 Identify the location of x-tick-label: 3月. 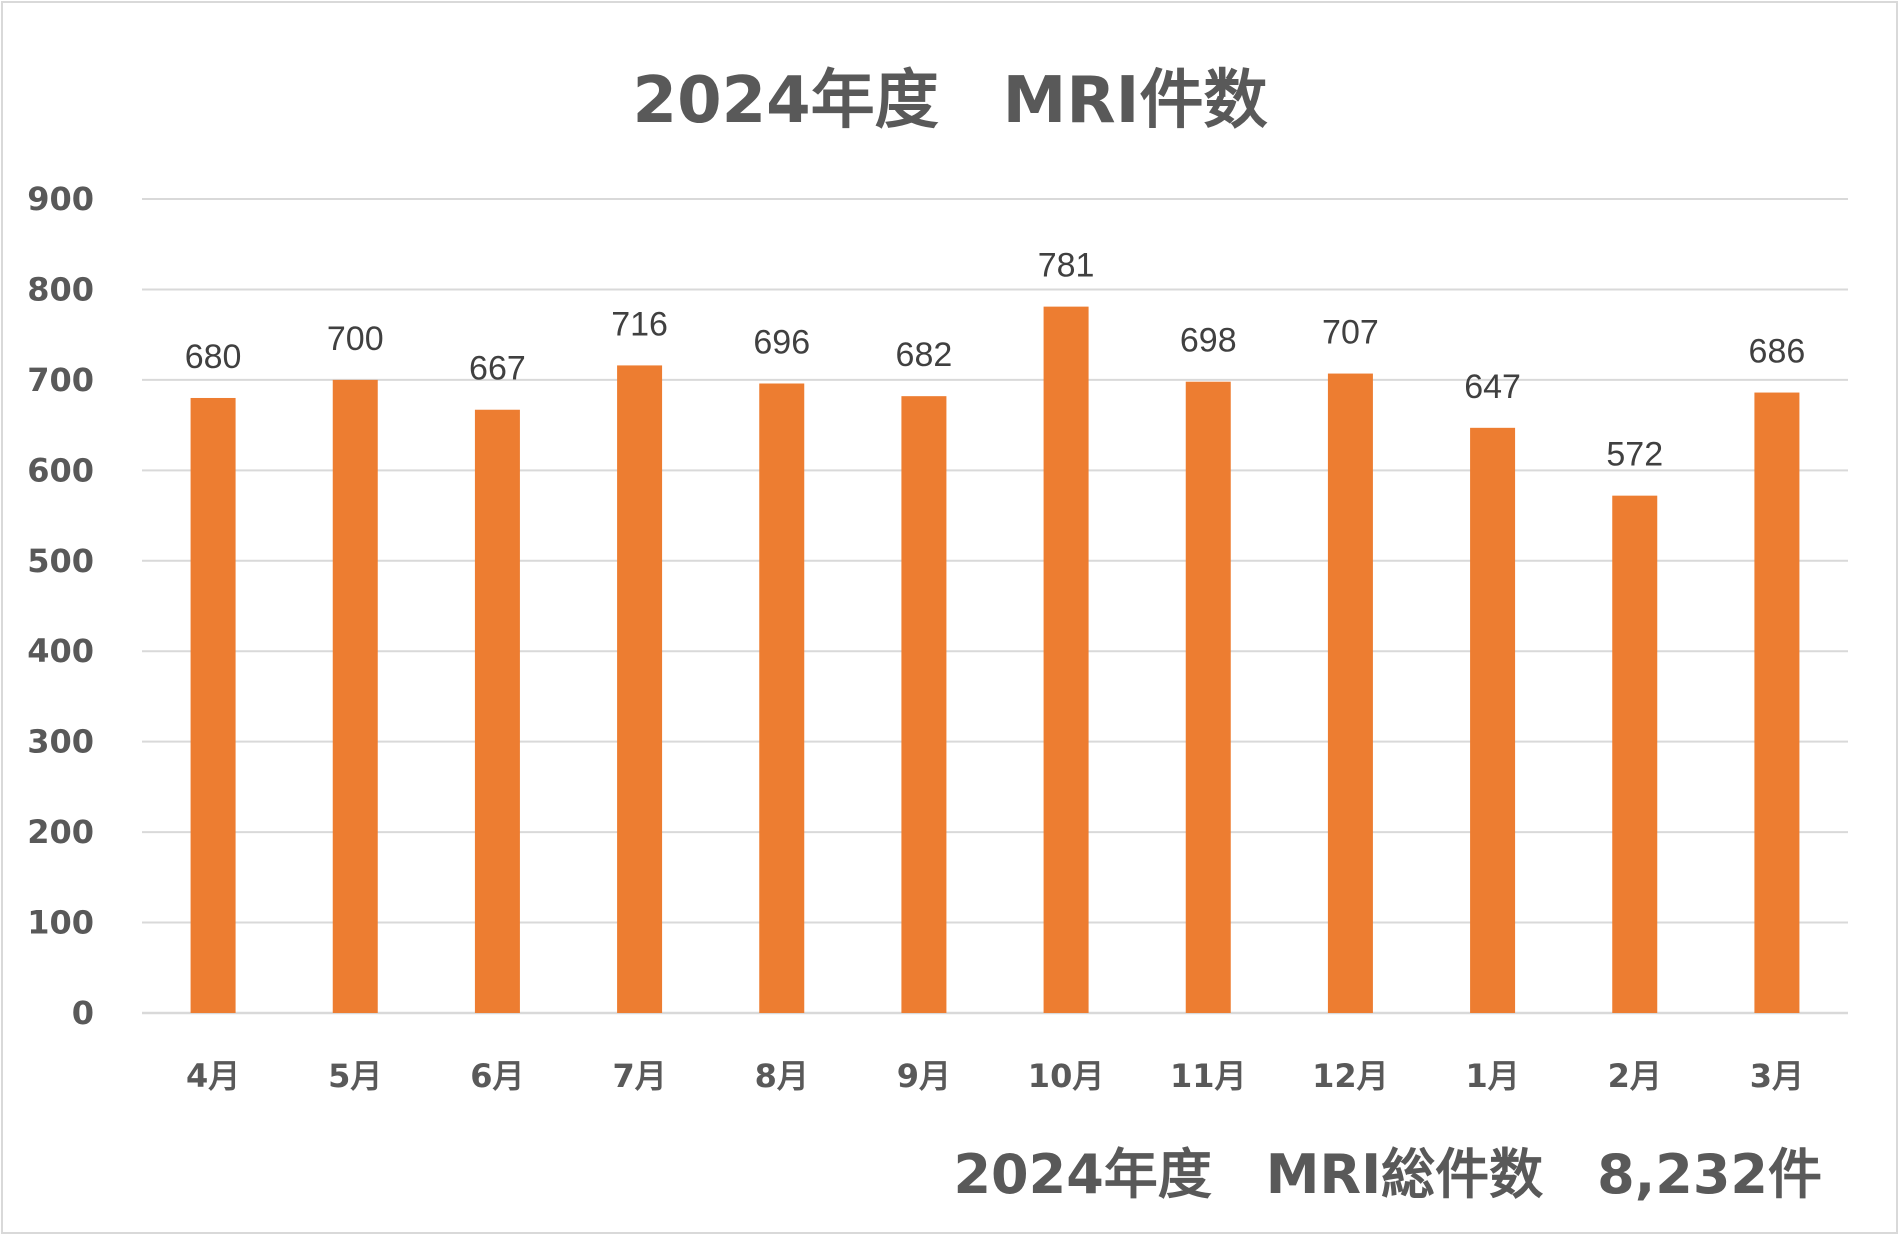
(1777, 1076).